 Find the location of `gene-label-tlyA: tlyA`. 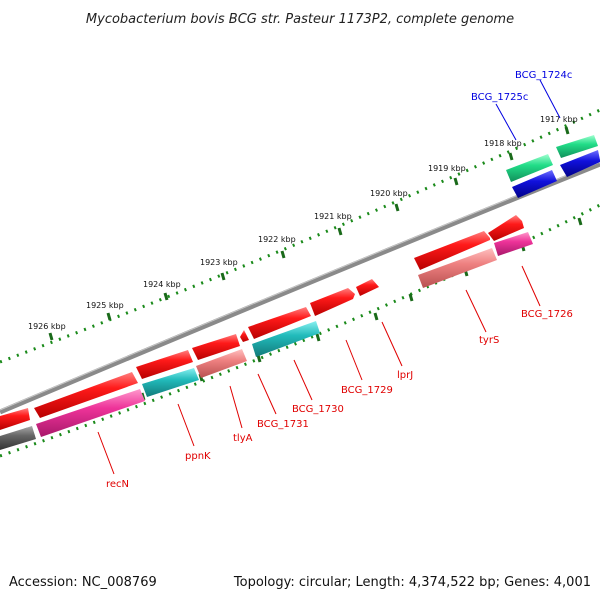

gene-label-tlyA: tlyA is located at coordinates (243, 438).